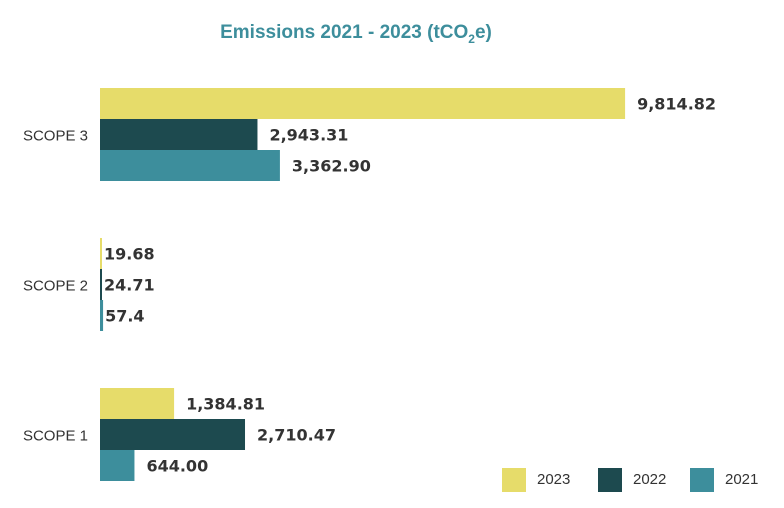 The height and width of the screenshot is (508, 784). Describe the element at coordinates (331, 166) in the screenshot. I see `value-label-scope-3-2021: 3,362.90` at that location.